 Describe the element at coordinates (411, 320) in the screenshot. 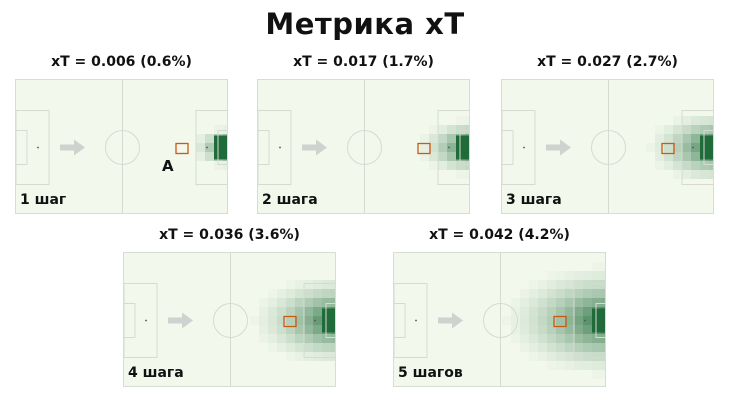

I see `left-penalty-box` at that location.